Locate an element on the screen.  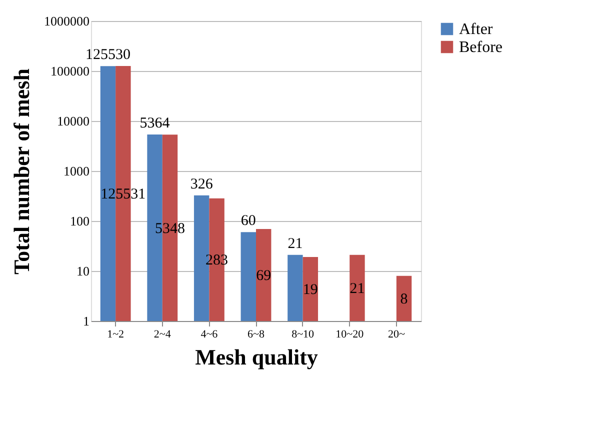
data-label: 125530 is located at coordinates (107, 55).